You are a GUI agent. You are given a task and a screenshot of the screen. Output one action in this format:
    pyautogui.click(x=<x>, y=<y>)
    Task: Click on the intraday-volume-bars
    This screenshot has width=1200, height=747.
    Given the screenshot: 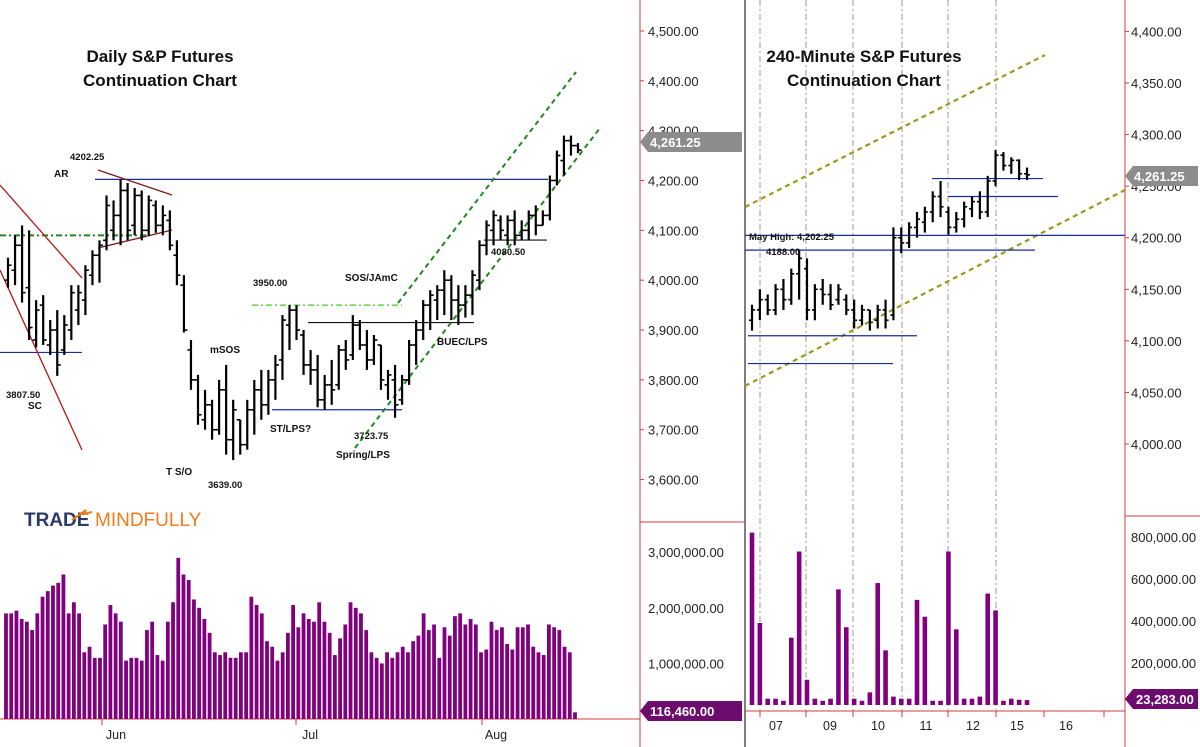 What is the action you would take?
    pyautogui.click(x=889, y=618)
    